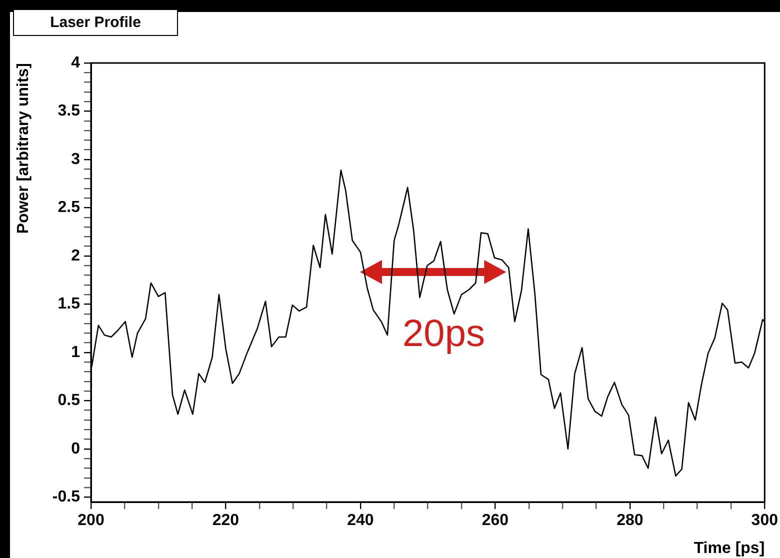  What do you see at coordinates (69, 401) in the screenshot?
I see `y-tick-label: 0.5` at bounding box center [69, 401].